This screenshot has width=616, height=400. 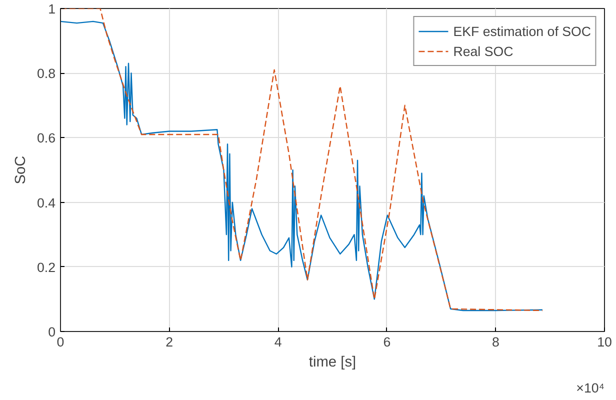 What do you see at coordinates (170, 342) in the screenshot?
I see `x-tick-label: 2` at bounding box center [170, 342].